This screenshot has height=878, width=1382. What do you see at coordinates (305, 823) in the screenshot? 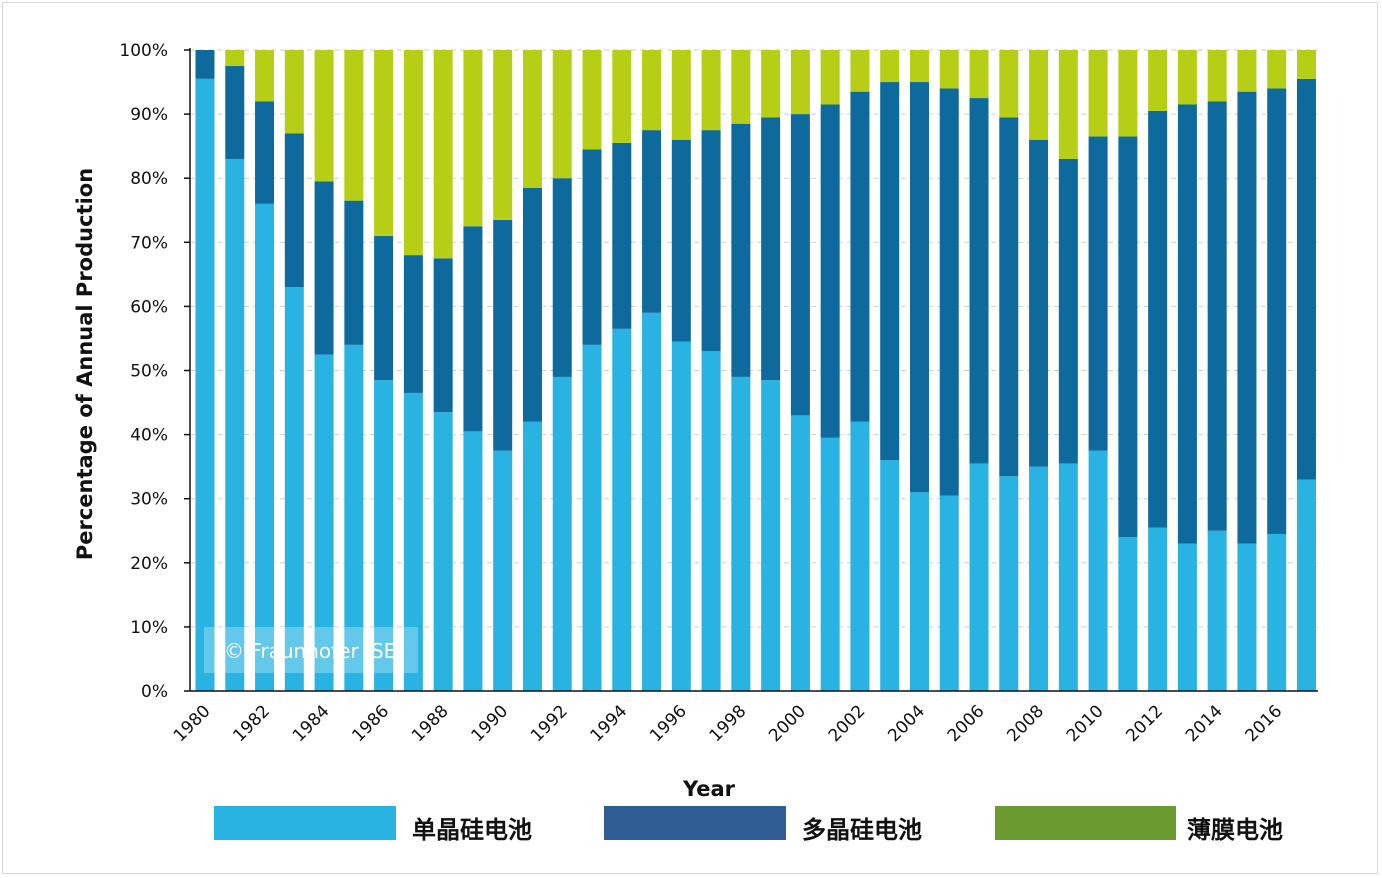
I see `legend-swatch-mono` at bounding box center [305, 823].